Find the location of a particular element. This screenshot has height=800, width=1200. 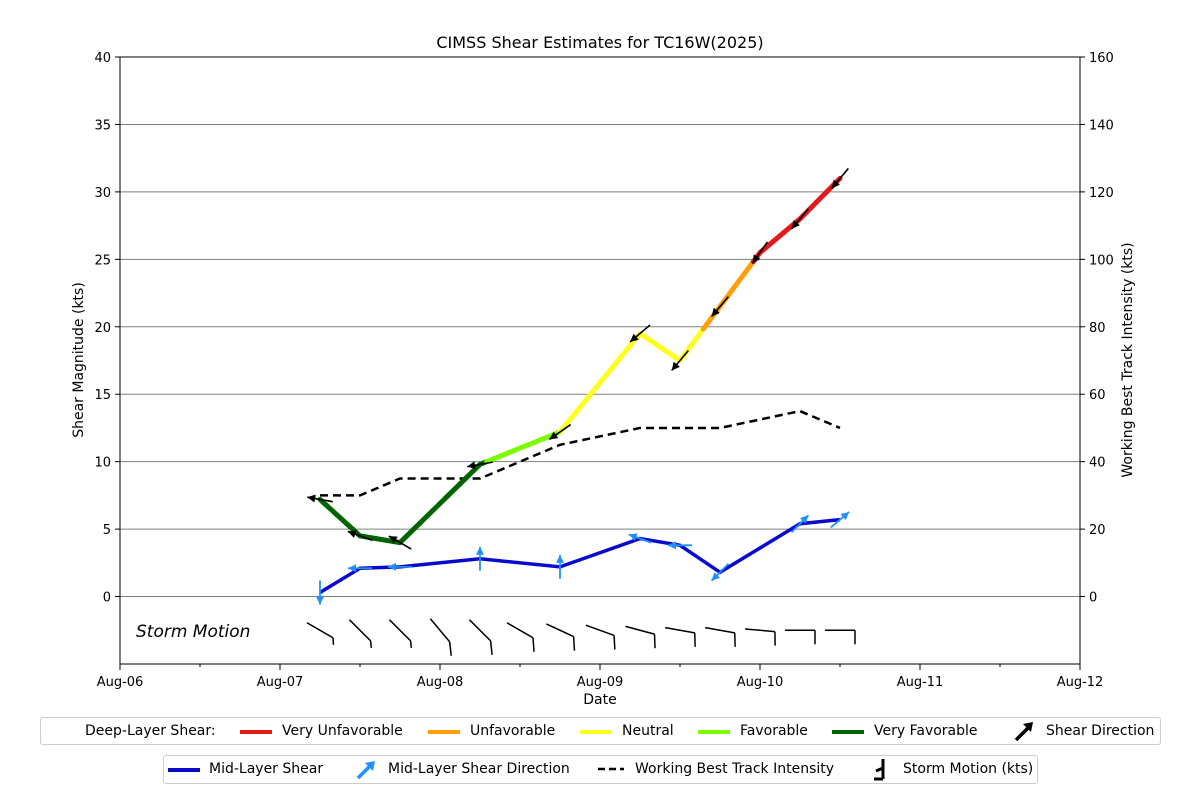

storm-motion-label: Storm Motion is located at coordinates (193, 632).